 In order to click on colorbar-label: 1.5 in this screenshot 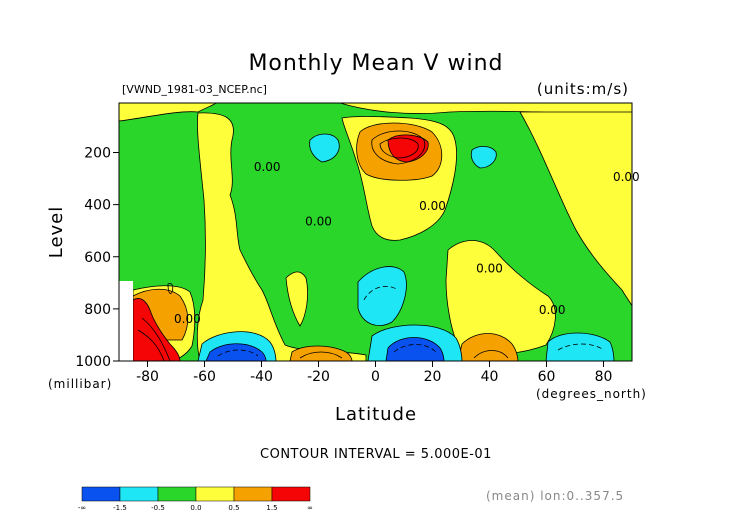, I will do `click(271, 508)`.